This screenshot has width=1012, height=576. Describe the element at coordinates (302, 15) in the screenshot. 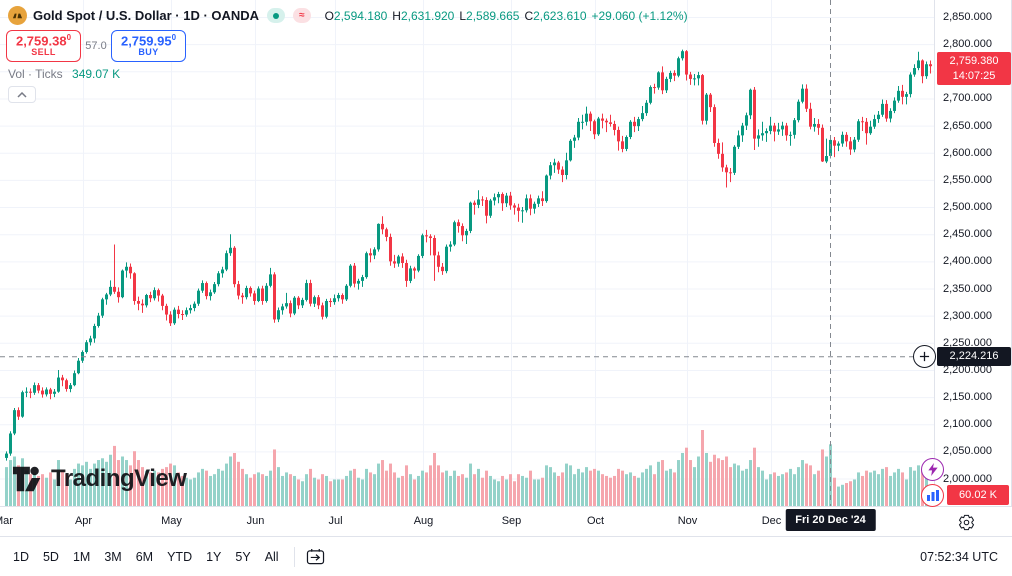

I see `delayed-data-badge: ≈` at that location.